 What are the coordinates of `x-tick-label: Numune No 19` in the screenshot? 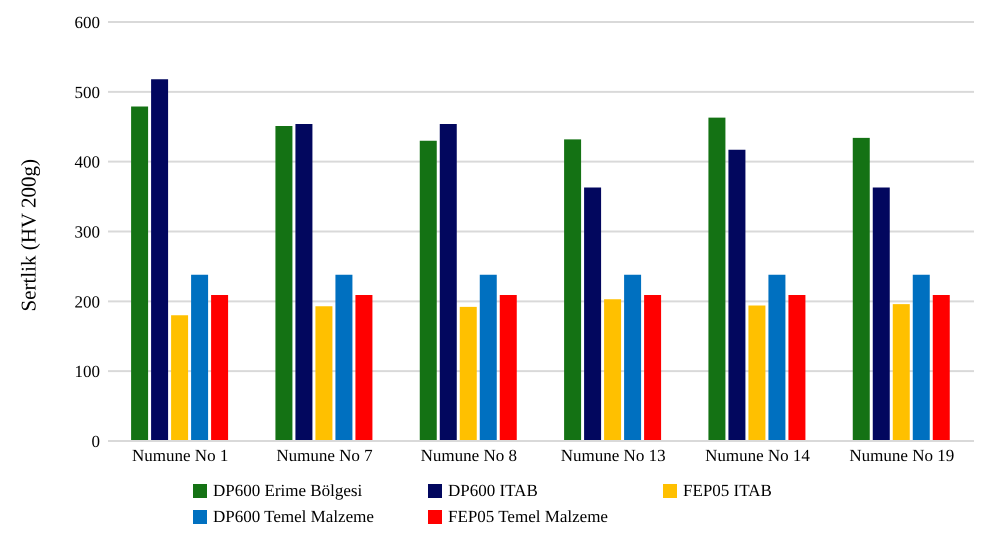 It's located at (901, 456).